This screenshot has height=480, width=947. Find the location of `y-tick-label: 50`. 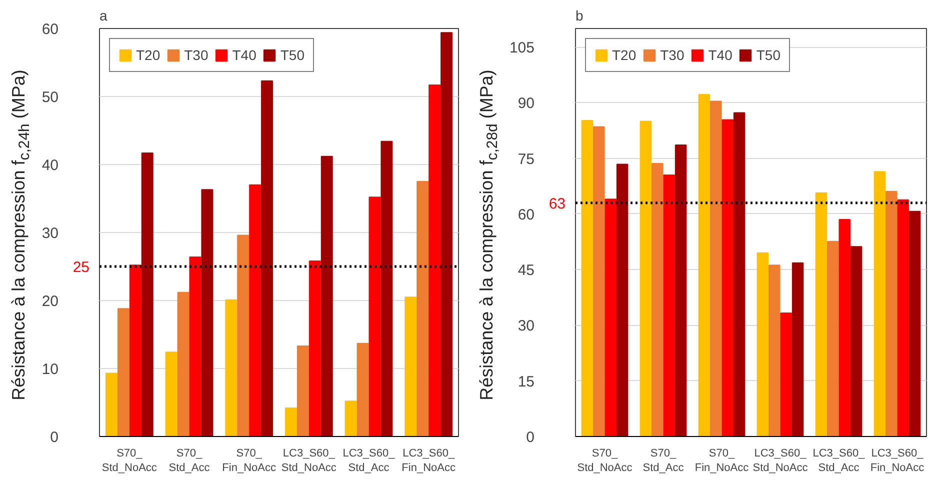

y-tick-label: 50 is located at coordinates (50, 97).